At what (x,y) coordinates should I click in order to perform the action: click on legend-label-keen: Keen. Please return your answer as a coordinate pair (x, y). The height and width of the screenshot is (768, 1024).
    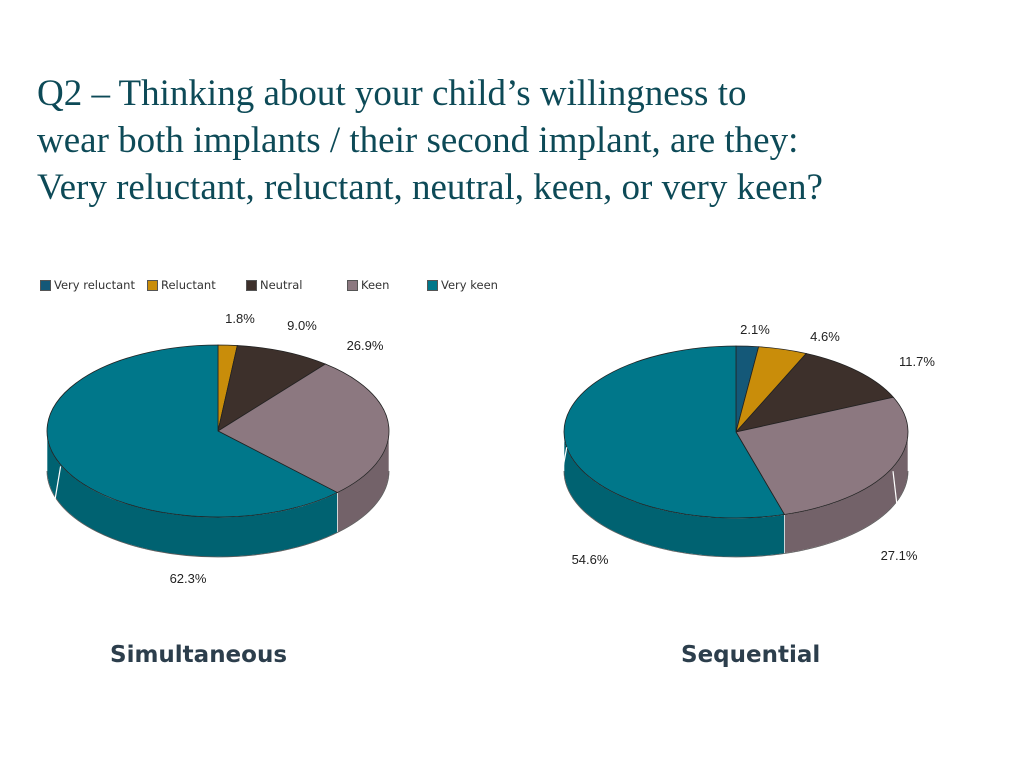
    Looking at the image, I should click on (375, 285).